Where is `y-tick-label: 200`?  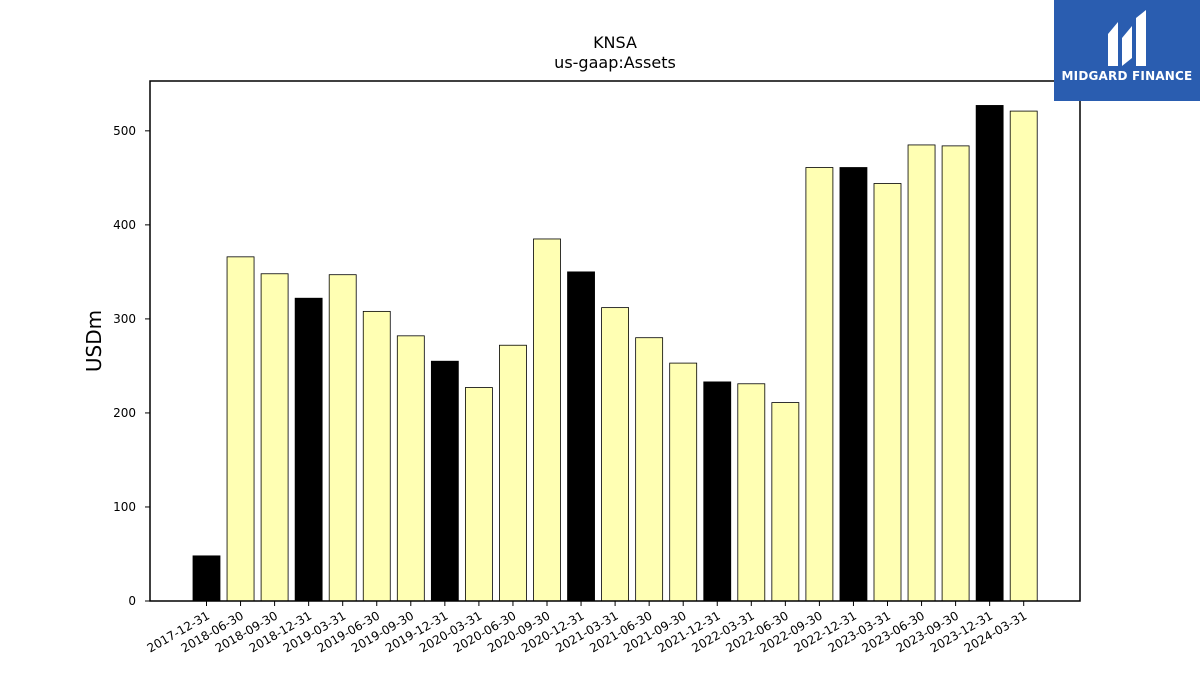 y-tick-label: 200 is located at coordinates (124, 413).